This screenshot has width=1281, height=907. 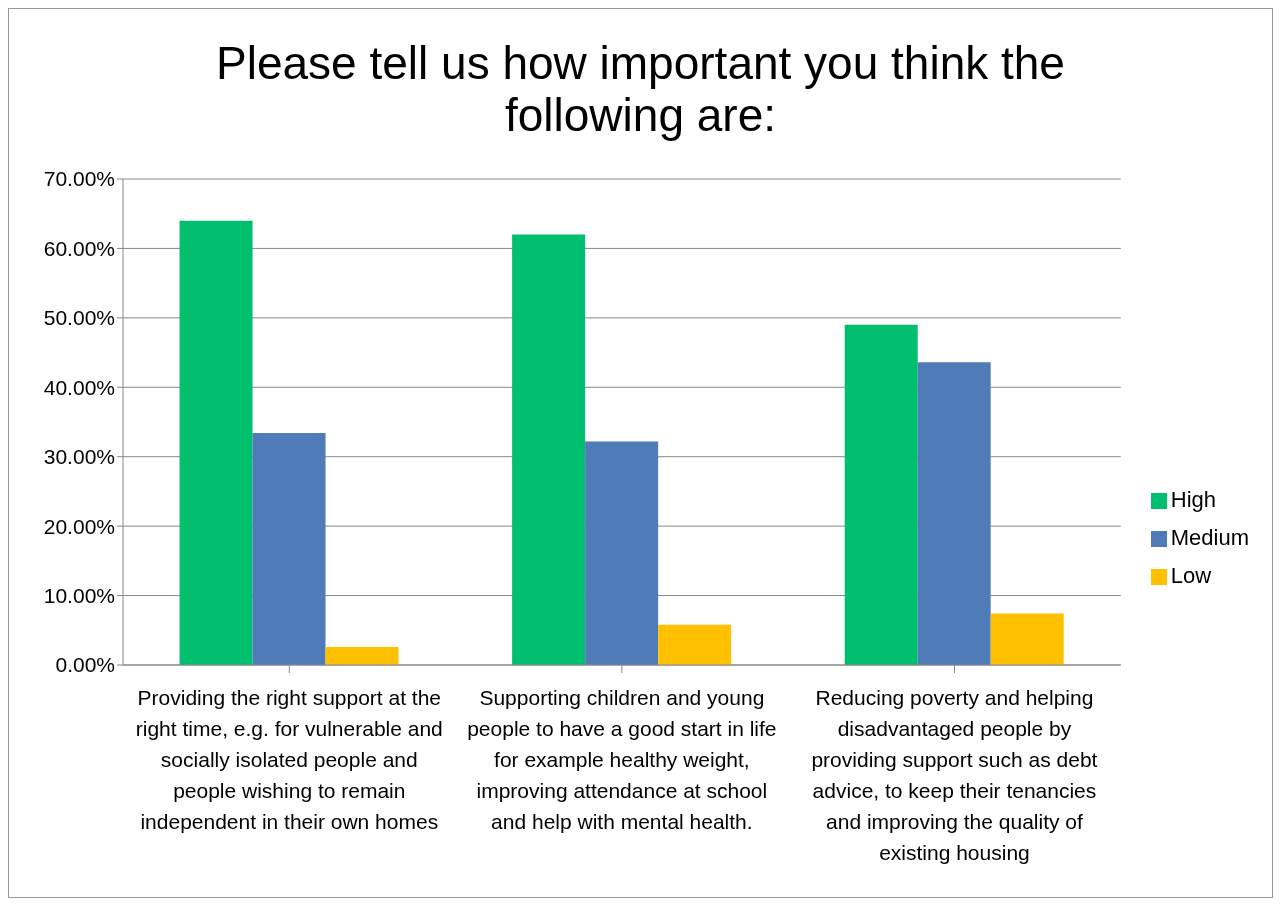 What do you see at coordinates (79, 387) in the screenshot?
I see `y-tick-label: 40.00%` at bounding box center [79, 387].